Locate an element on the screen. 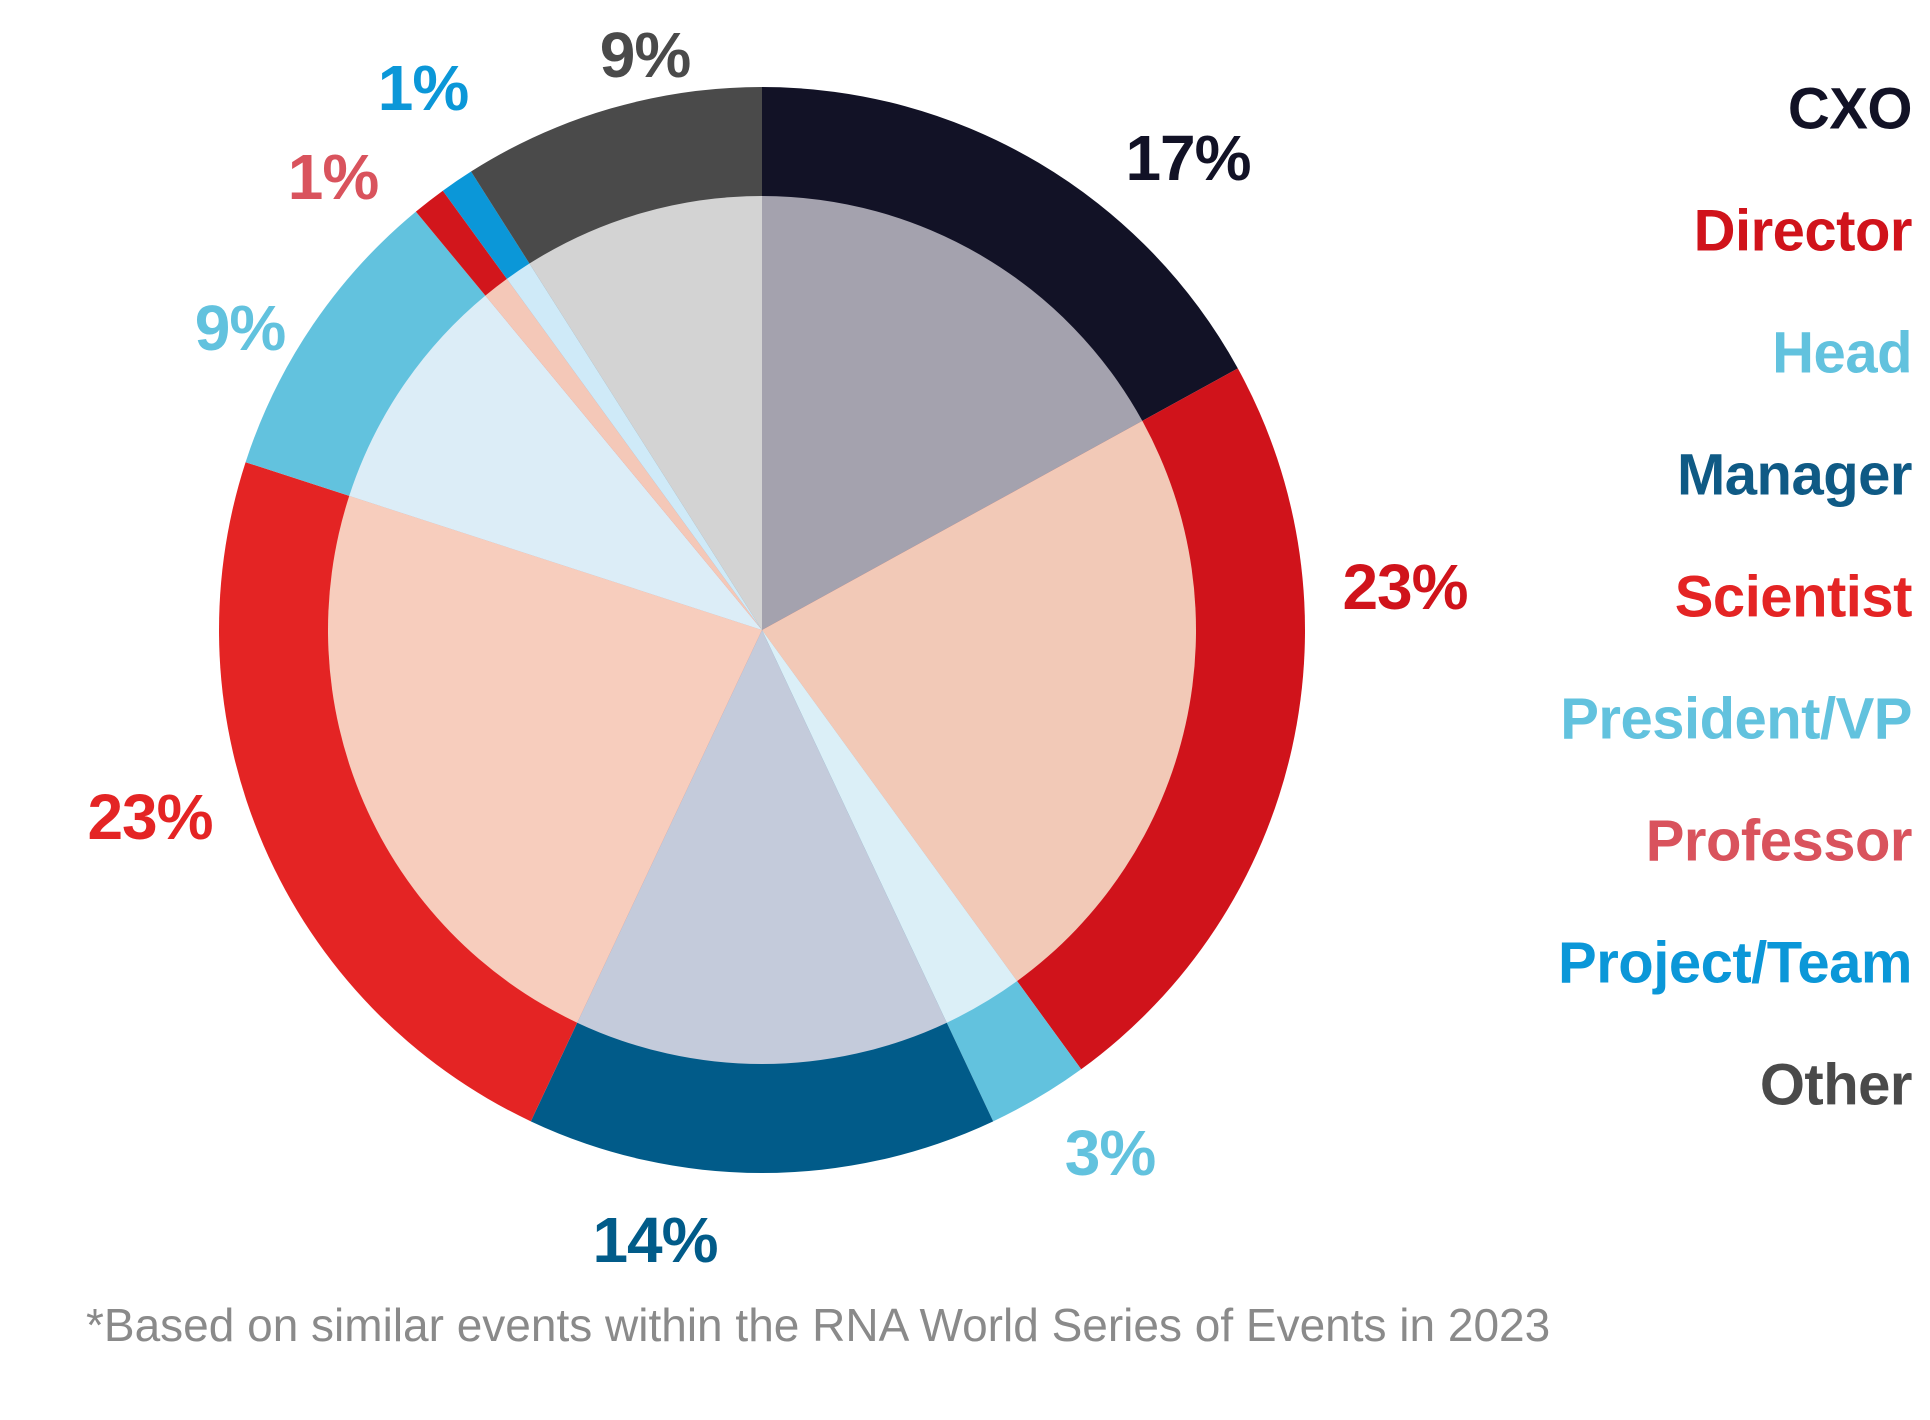  pie-slice-inner-manager is located at coordinates (762, 847).